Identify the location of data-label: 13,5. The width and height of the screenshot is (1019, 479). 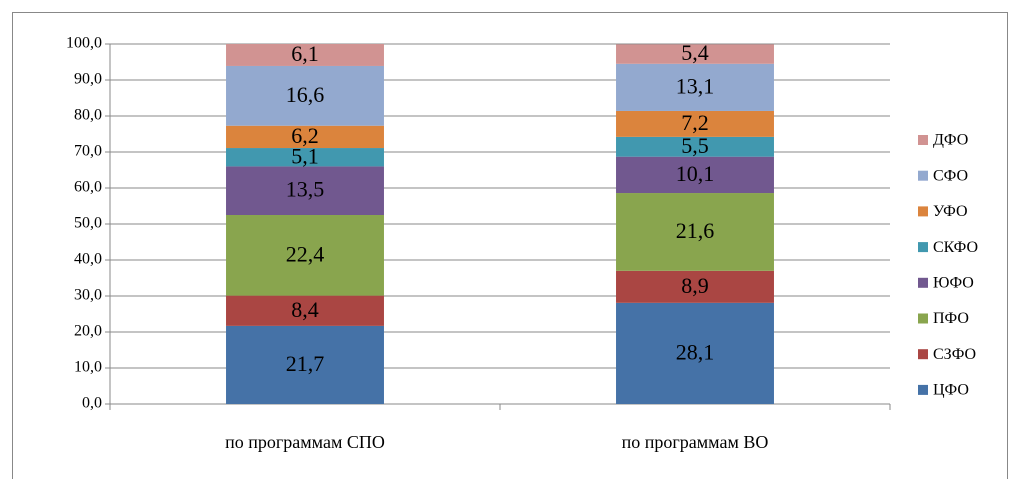
(305, 189).